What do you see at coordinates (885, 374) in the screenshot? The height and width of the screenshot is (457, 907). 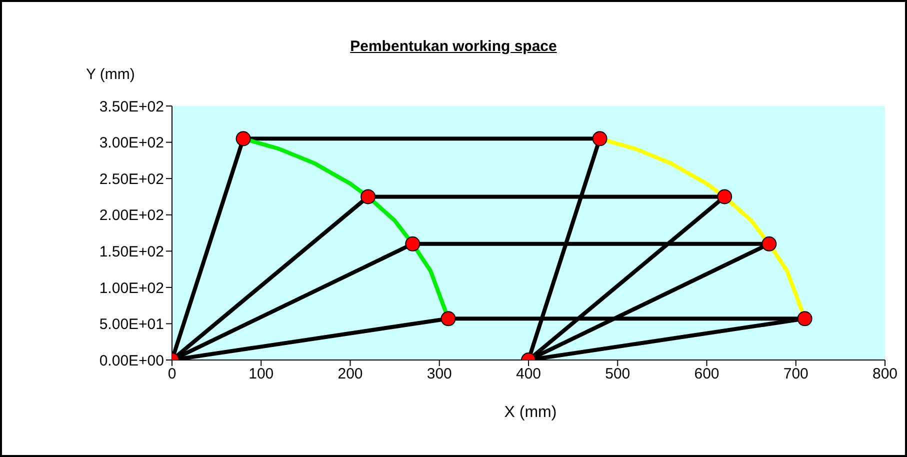 I see `x-tick-label: 800` at bounding box center [885, 374].